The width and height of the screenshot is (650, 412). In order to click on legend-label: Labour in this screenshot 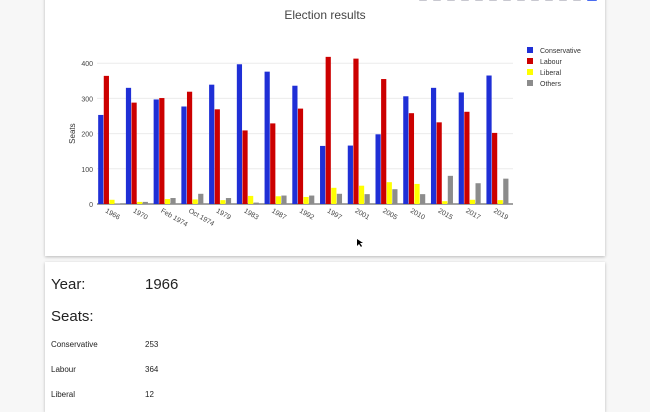, I will do `click(551, 62)`.